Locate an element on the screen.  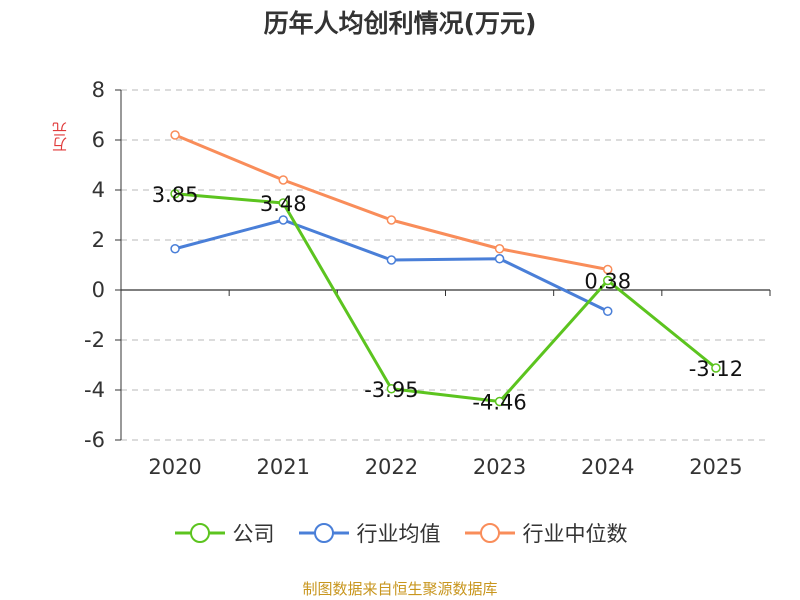
legend-item: 行业中位数 is located at coordinates (545, 533).